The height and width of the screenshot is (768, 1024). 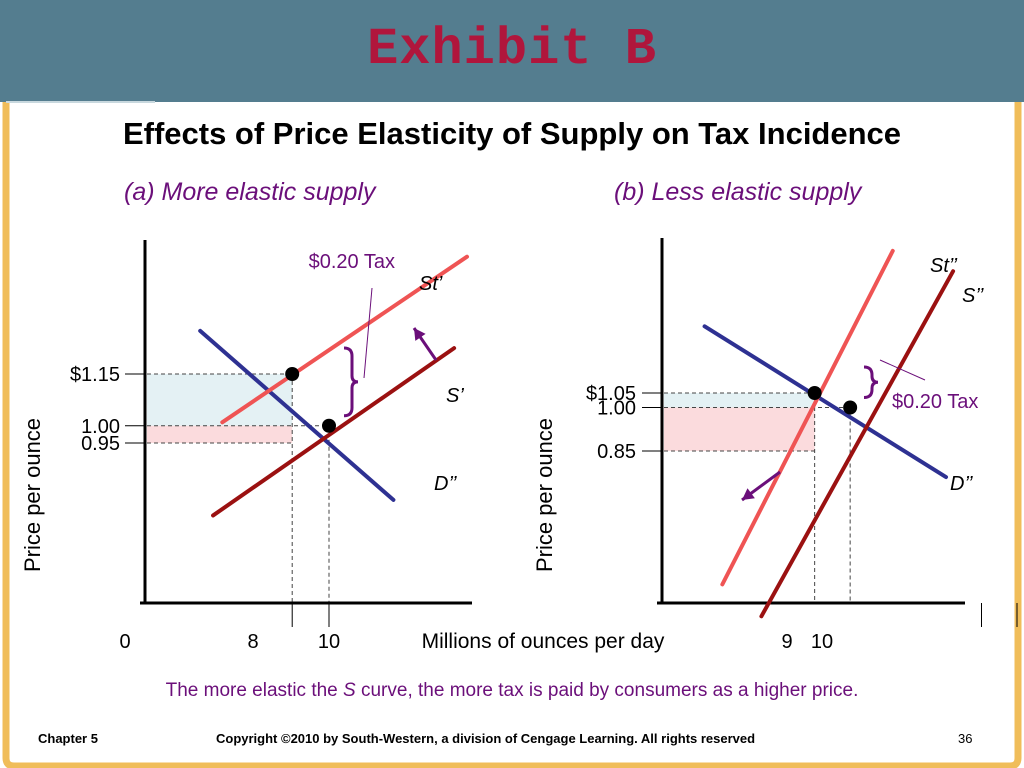 I want to click on panel-a-x-tick-label-1: 8, so click(x=252, y=642).